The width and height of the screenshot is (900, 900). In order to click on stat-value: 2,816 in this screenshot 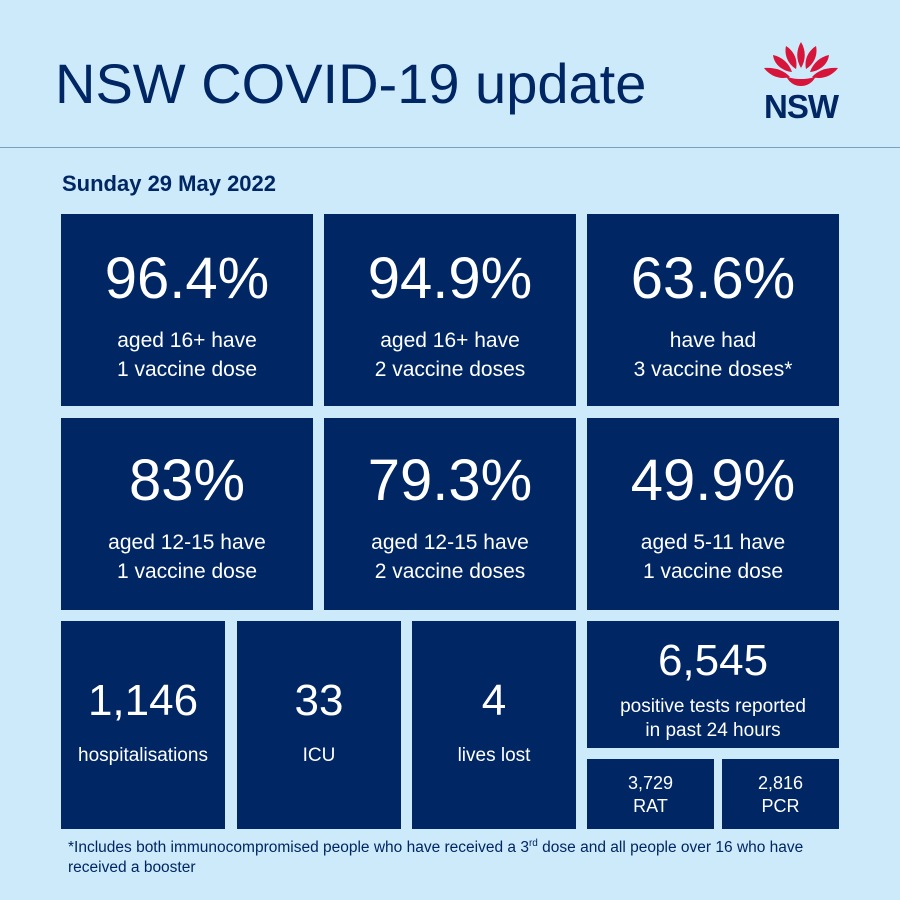, I will do `click(780, 783)`.